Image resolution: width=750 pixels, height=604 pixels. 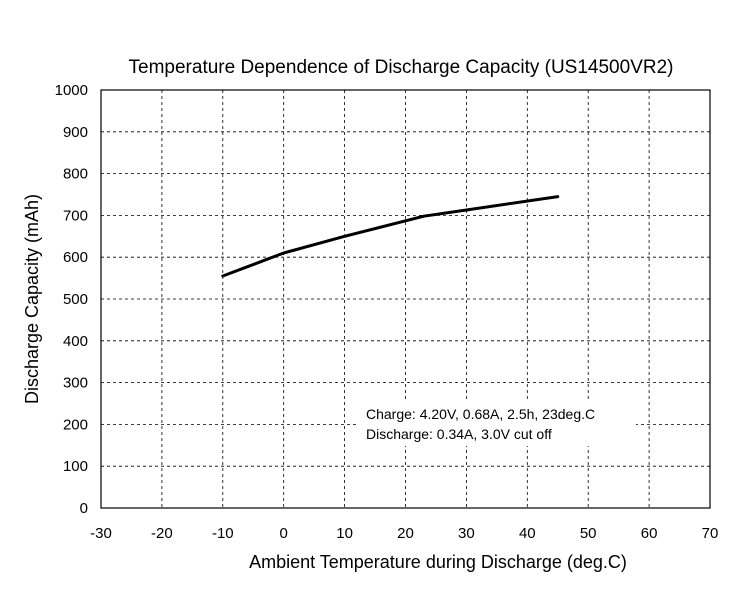 I want to click on y-tick-labels: 0 100 200 300 400 500 600 700 800 900 1000, so click(x=71, y=299).